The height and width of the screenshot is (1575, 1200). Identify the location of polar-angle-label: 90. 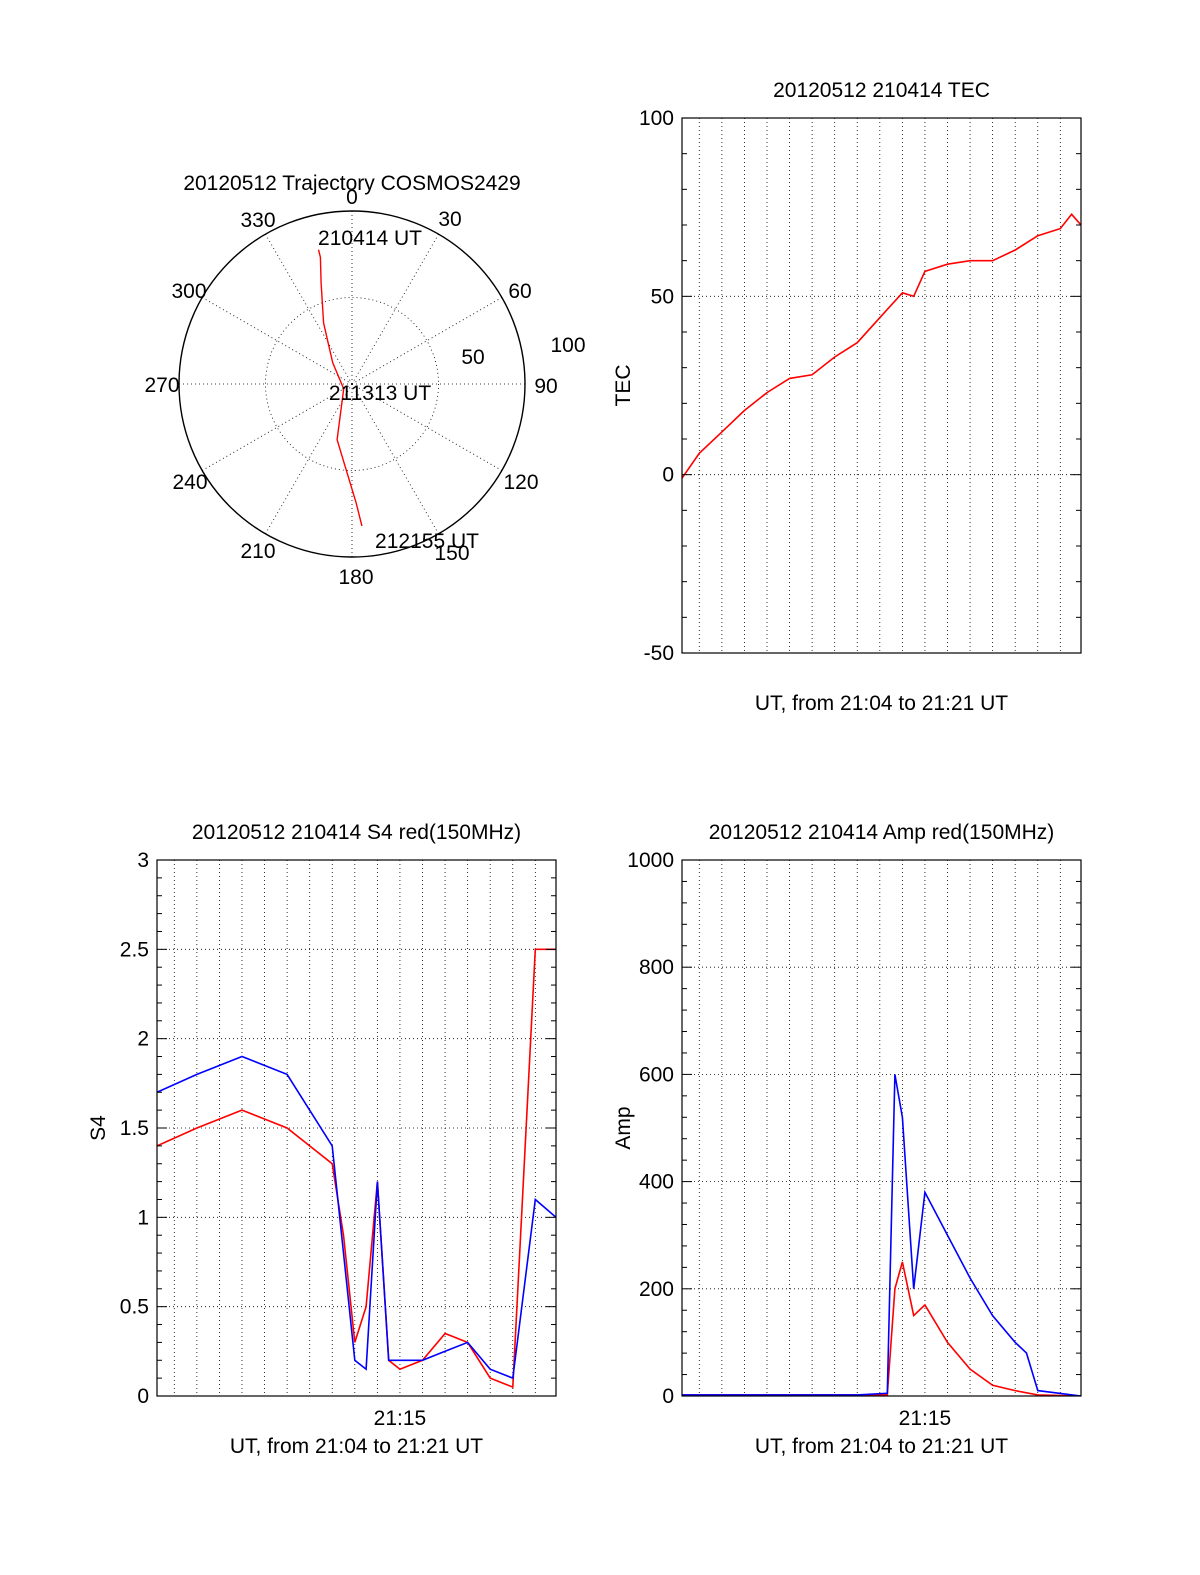
(545, 386).